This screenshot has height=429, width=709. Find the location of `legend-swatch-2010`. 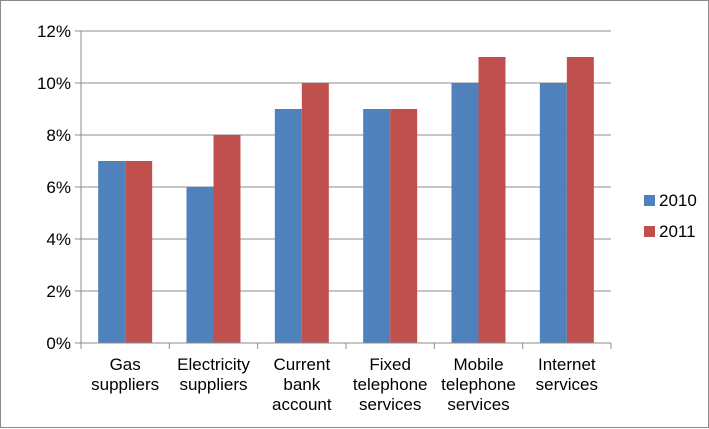

legend-swatch-2010 is located at coordinates (649, 200).